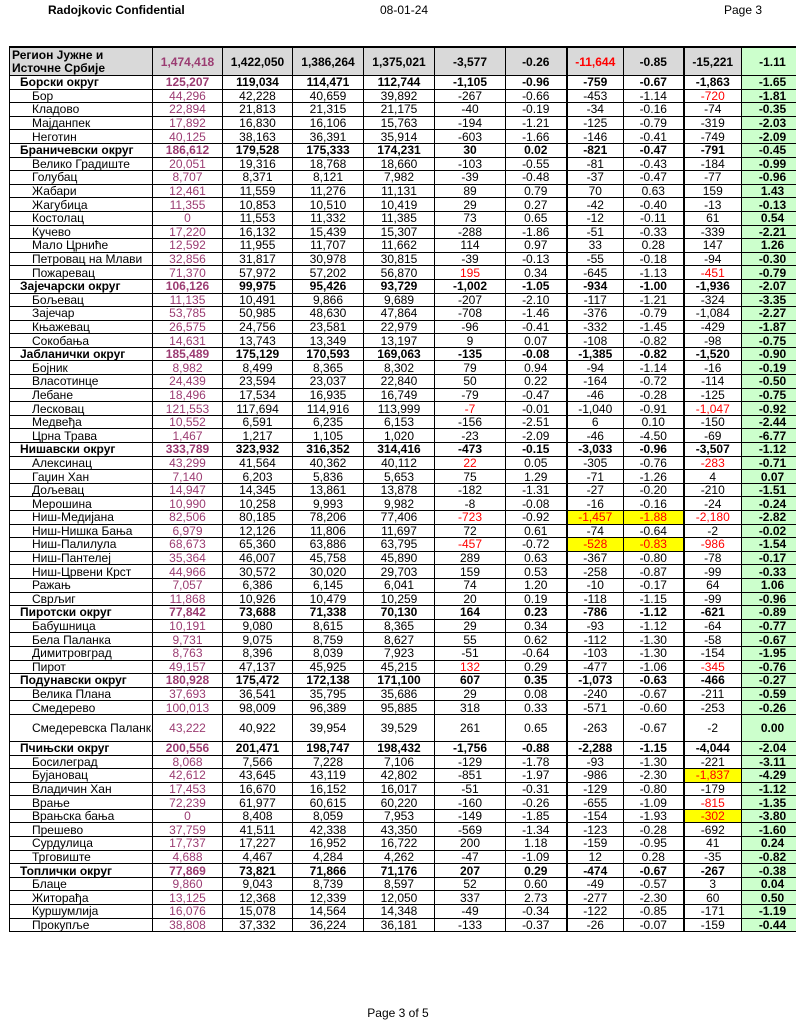 The width and height of the screenshot is (796, 1024). I want to click on cell-col-8: -0.20, so click(653, 490).